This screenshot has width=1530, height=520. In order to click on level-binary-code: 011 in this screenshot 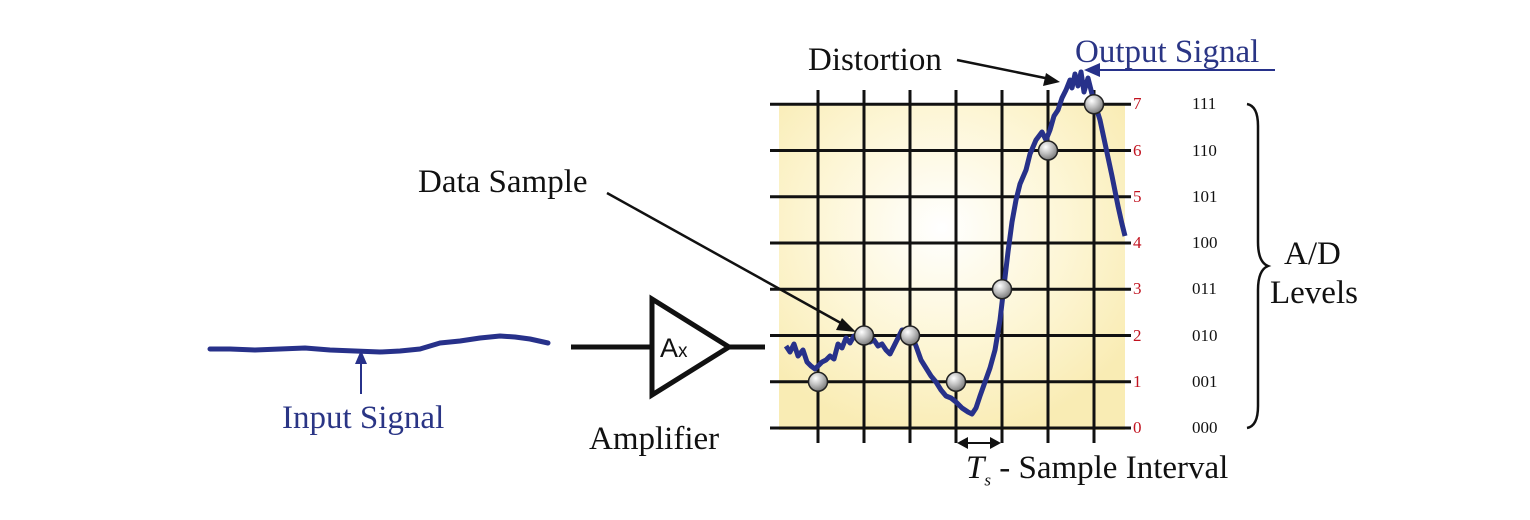, I will do `click(1204, 289)`.